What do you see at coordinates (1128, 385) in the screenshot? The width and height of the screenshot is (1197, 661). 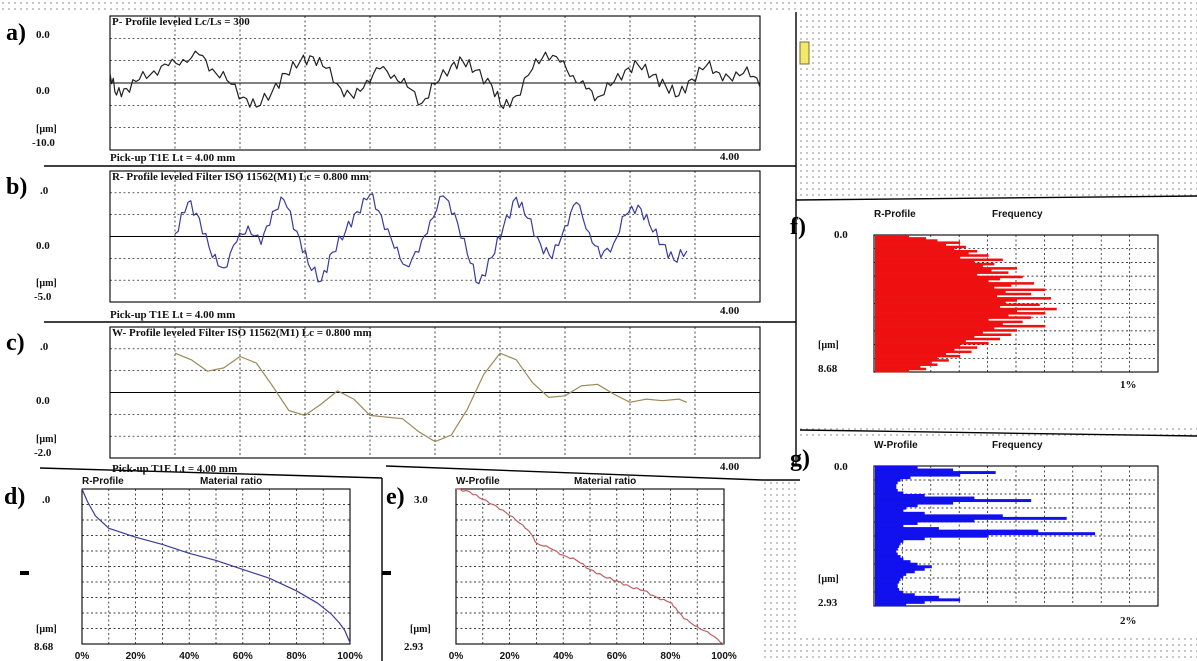 I see `x-max-label: 1%` at bounding box center [1128, 385].